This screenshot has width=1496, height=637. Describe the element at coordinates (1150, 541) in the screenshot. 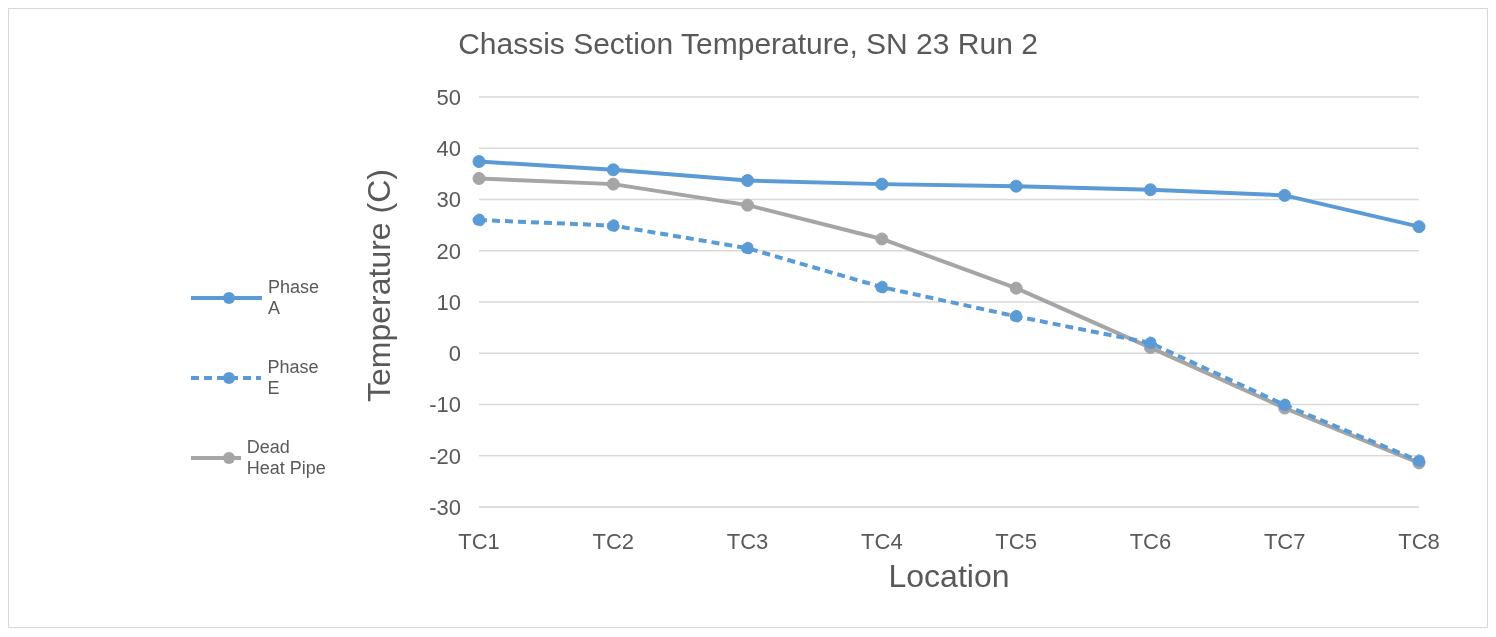

I see `x-tick-label: TC6` at that location.